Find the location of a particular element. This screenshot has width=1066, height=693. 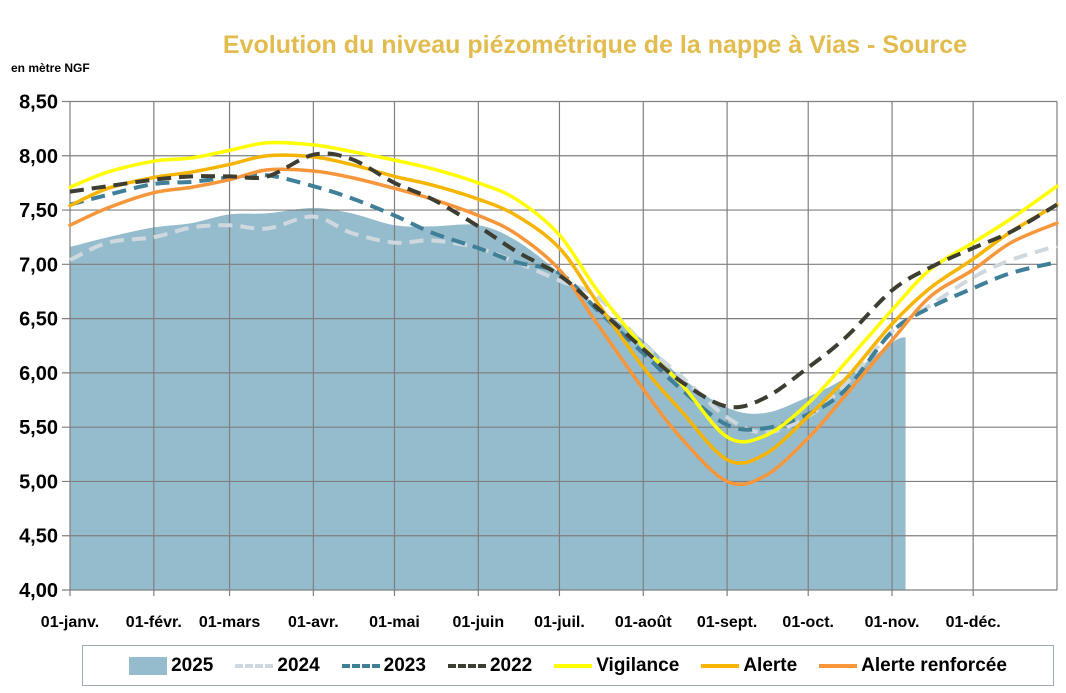

legend-label: Alerte is located at coordinates (770, 665).